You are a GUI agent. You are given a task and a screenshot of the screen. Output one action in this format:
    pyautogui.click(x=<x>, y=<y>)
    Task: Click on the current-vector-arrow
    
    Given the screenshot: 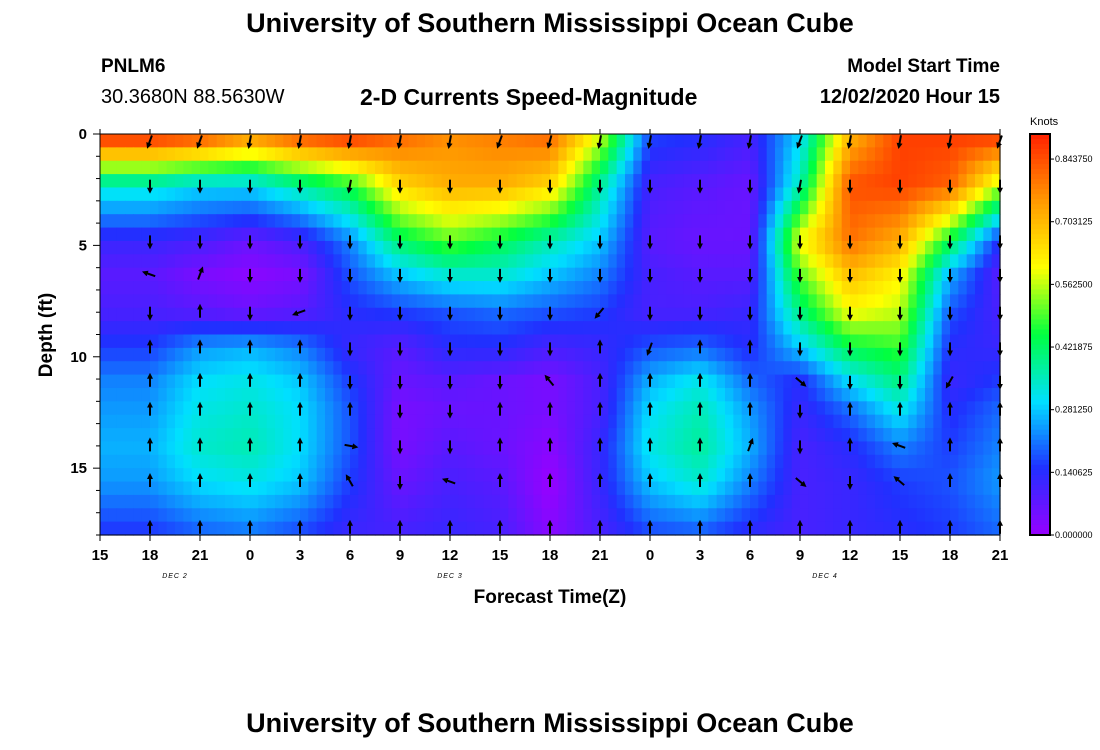 What is the action you would take?
    pyautogui.click(x=148, y=274)
    